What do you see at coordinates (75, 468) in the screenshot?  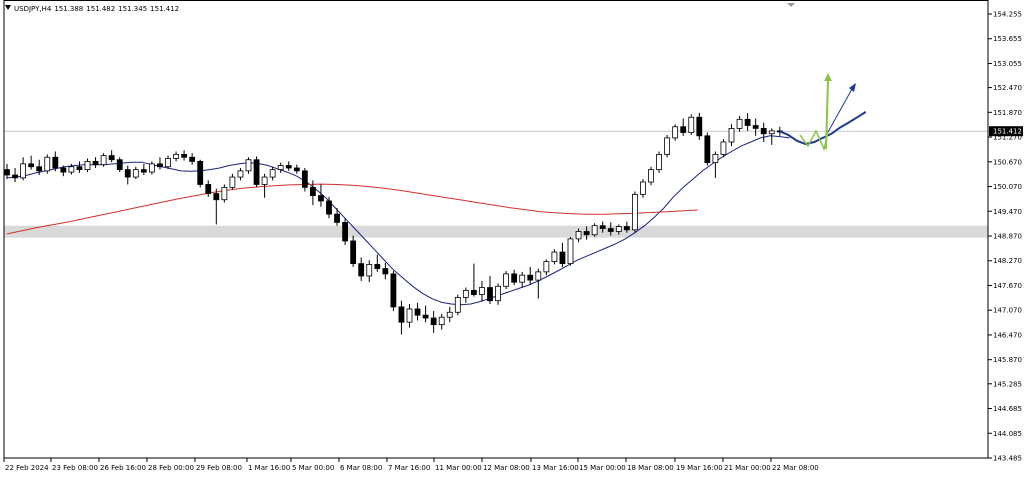 I see `x-tick-label: 23 Feb 08:00` at bounding box center [75, 468].